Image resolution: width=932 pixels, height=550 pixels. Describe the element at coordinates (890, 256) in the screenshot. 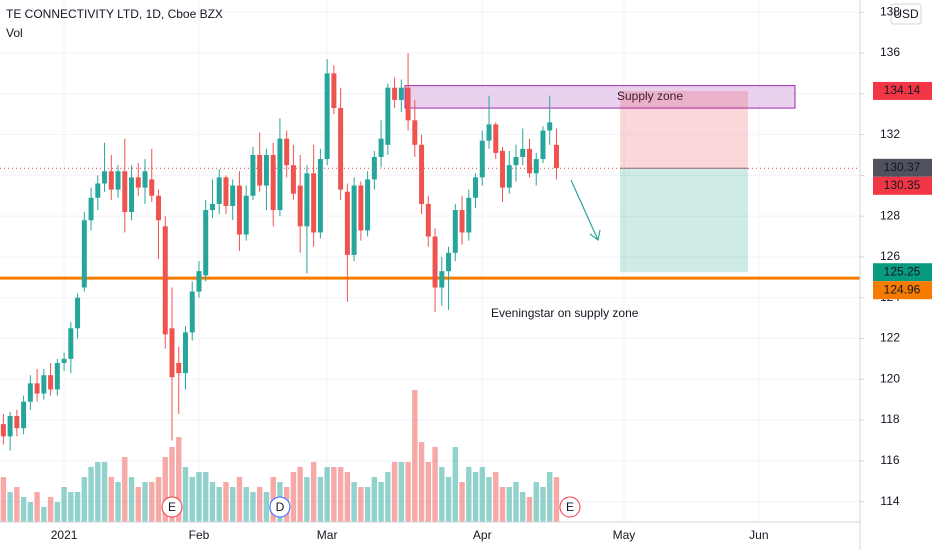

I see `y-tick-label: 126` at that location.